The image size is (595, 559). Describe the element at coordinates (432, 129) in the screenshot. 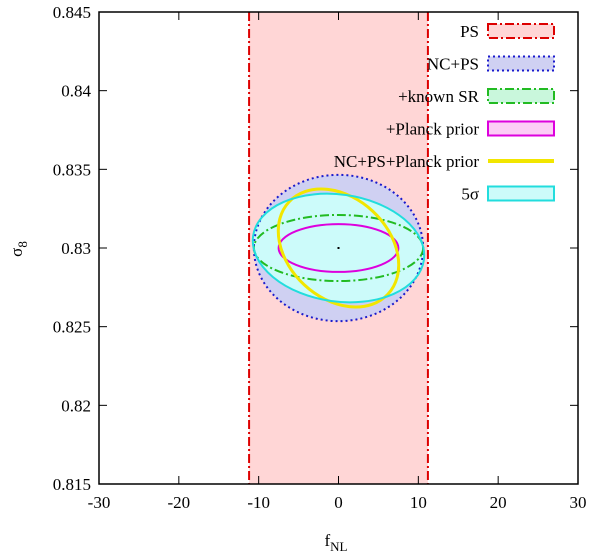

I see `legend-label-plus-planck-prior: +Planck prior` at that location.